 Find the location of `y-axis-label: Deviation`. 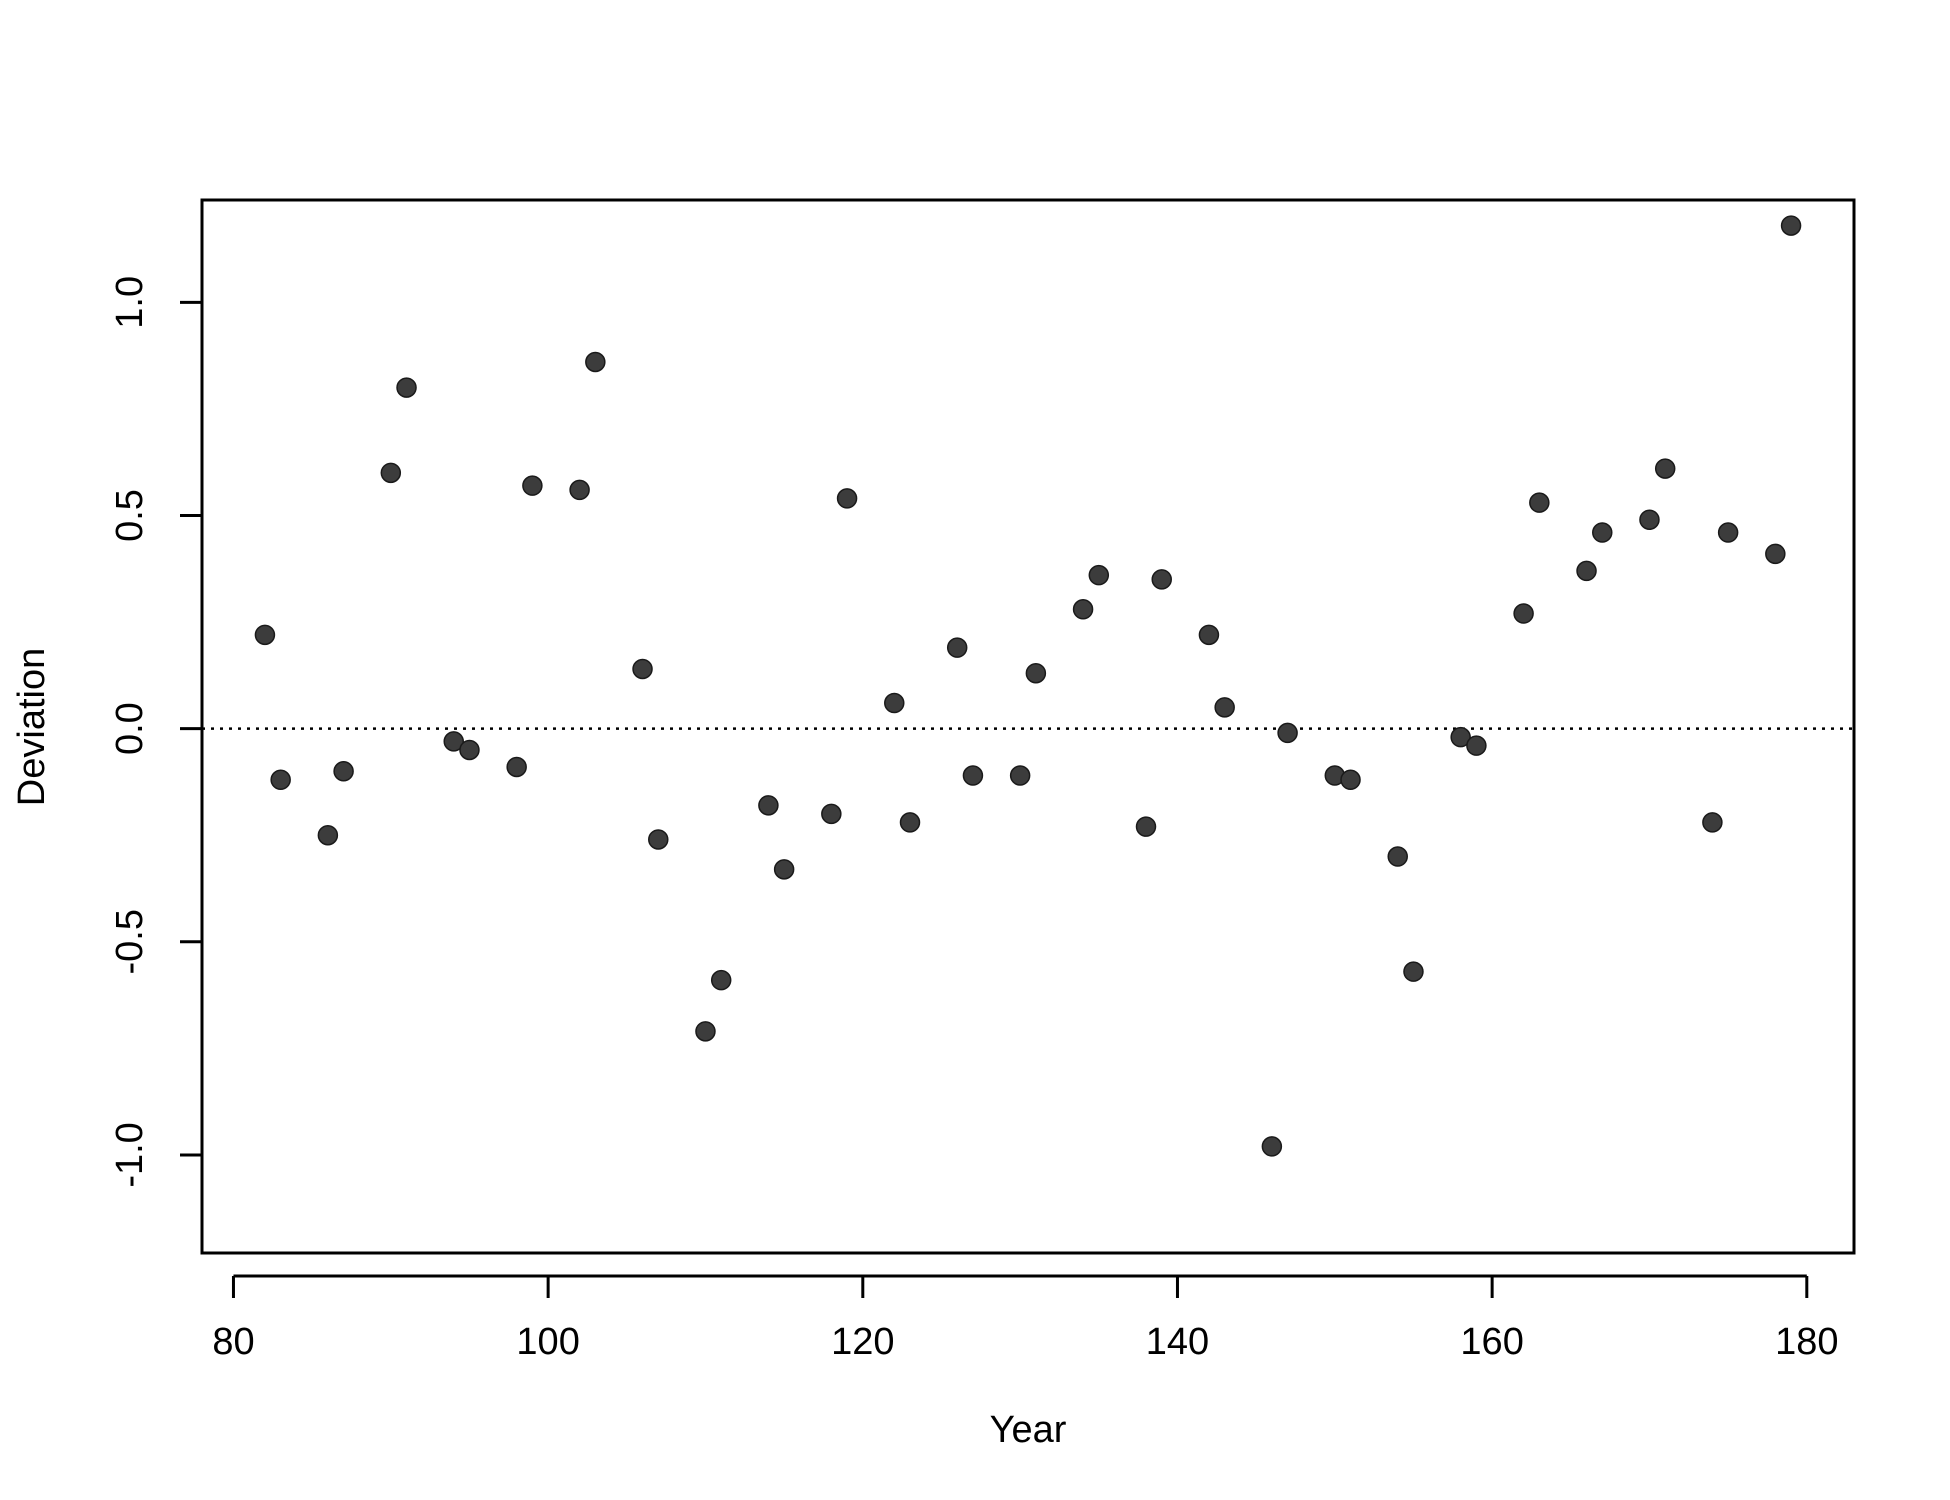

y-axis-label: Deviation is located at coordinates (32, 727).